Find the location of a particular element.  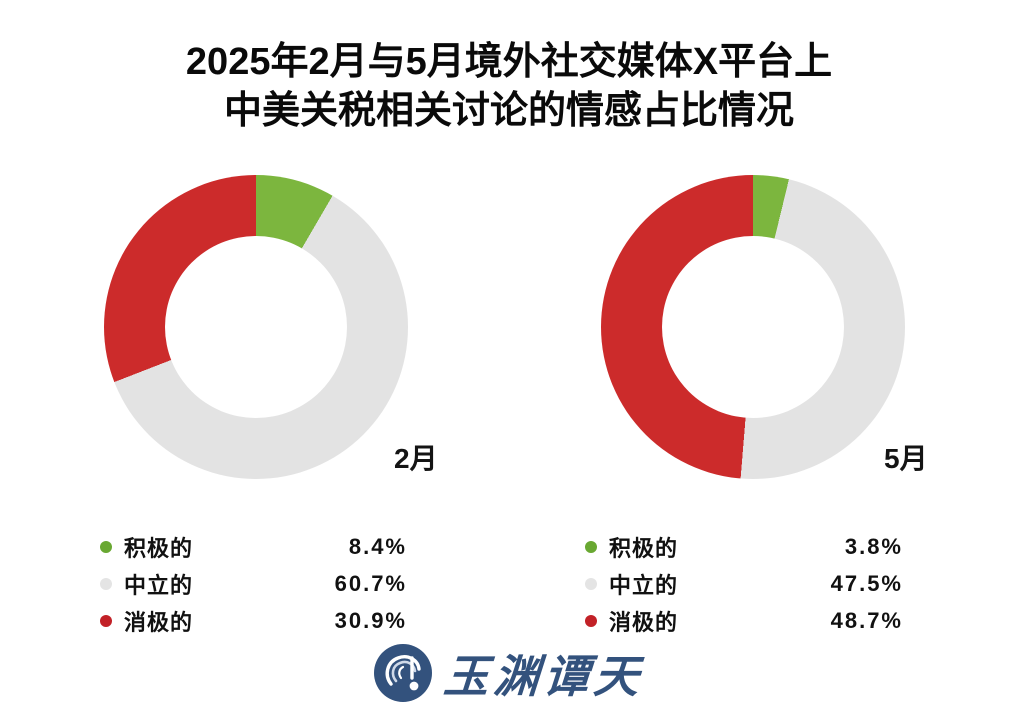

watermark-logo: 玉渊谭天 is located at coordinates (509, 672).